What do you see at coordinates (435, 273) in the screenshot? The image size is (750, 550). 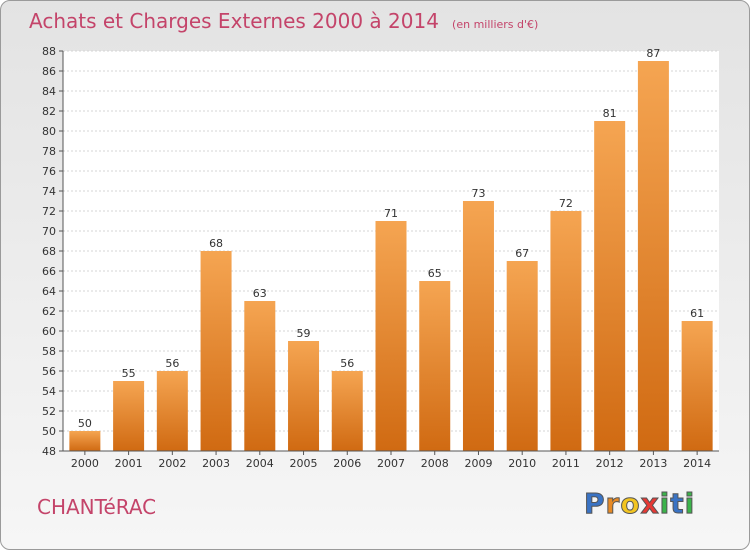 I see `bar-value-label: 65` at bounding box center [435, 273].